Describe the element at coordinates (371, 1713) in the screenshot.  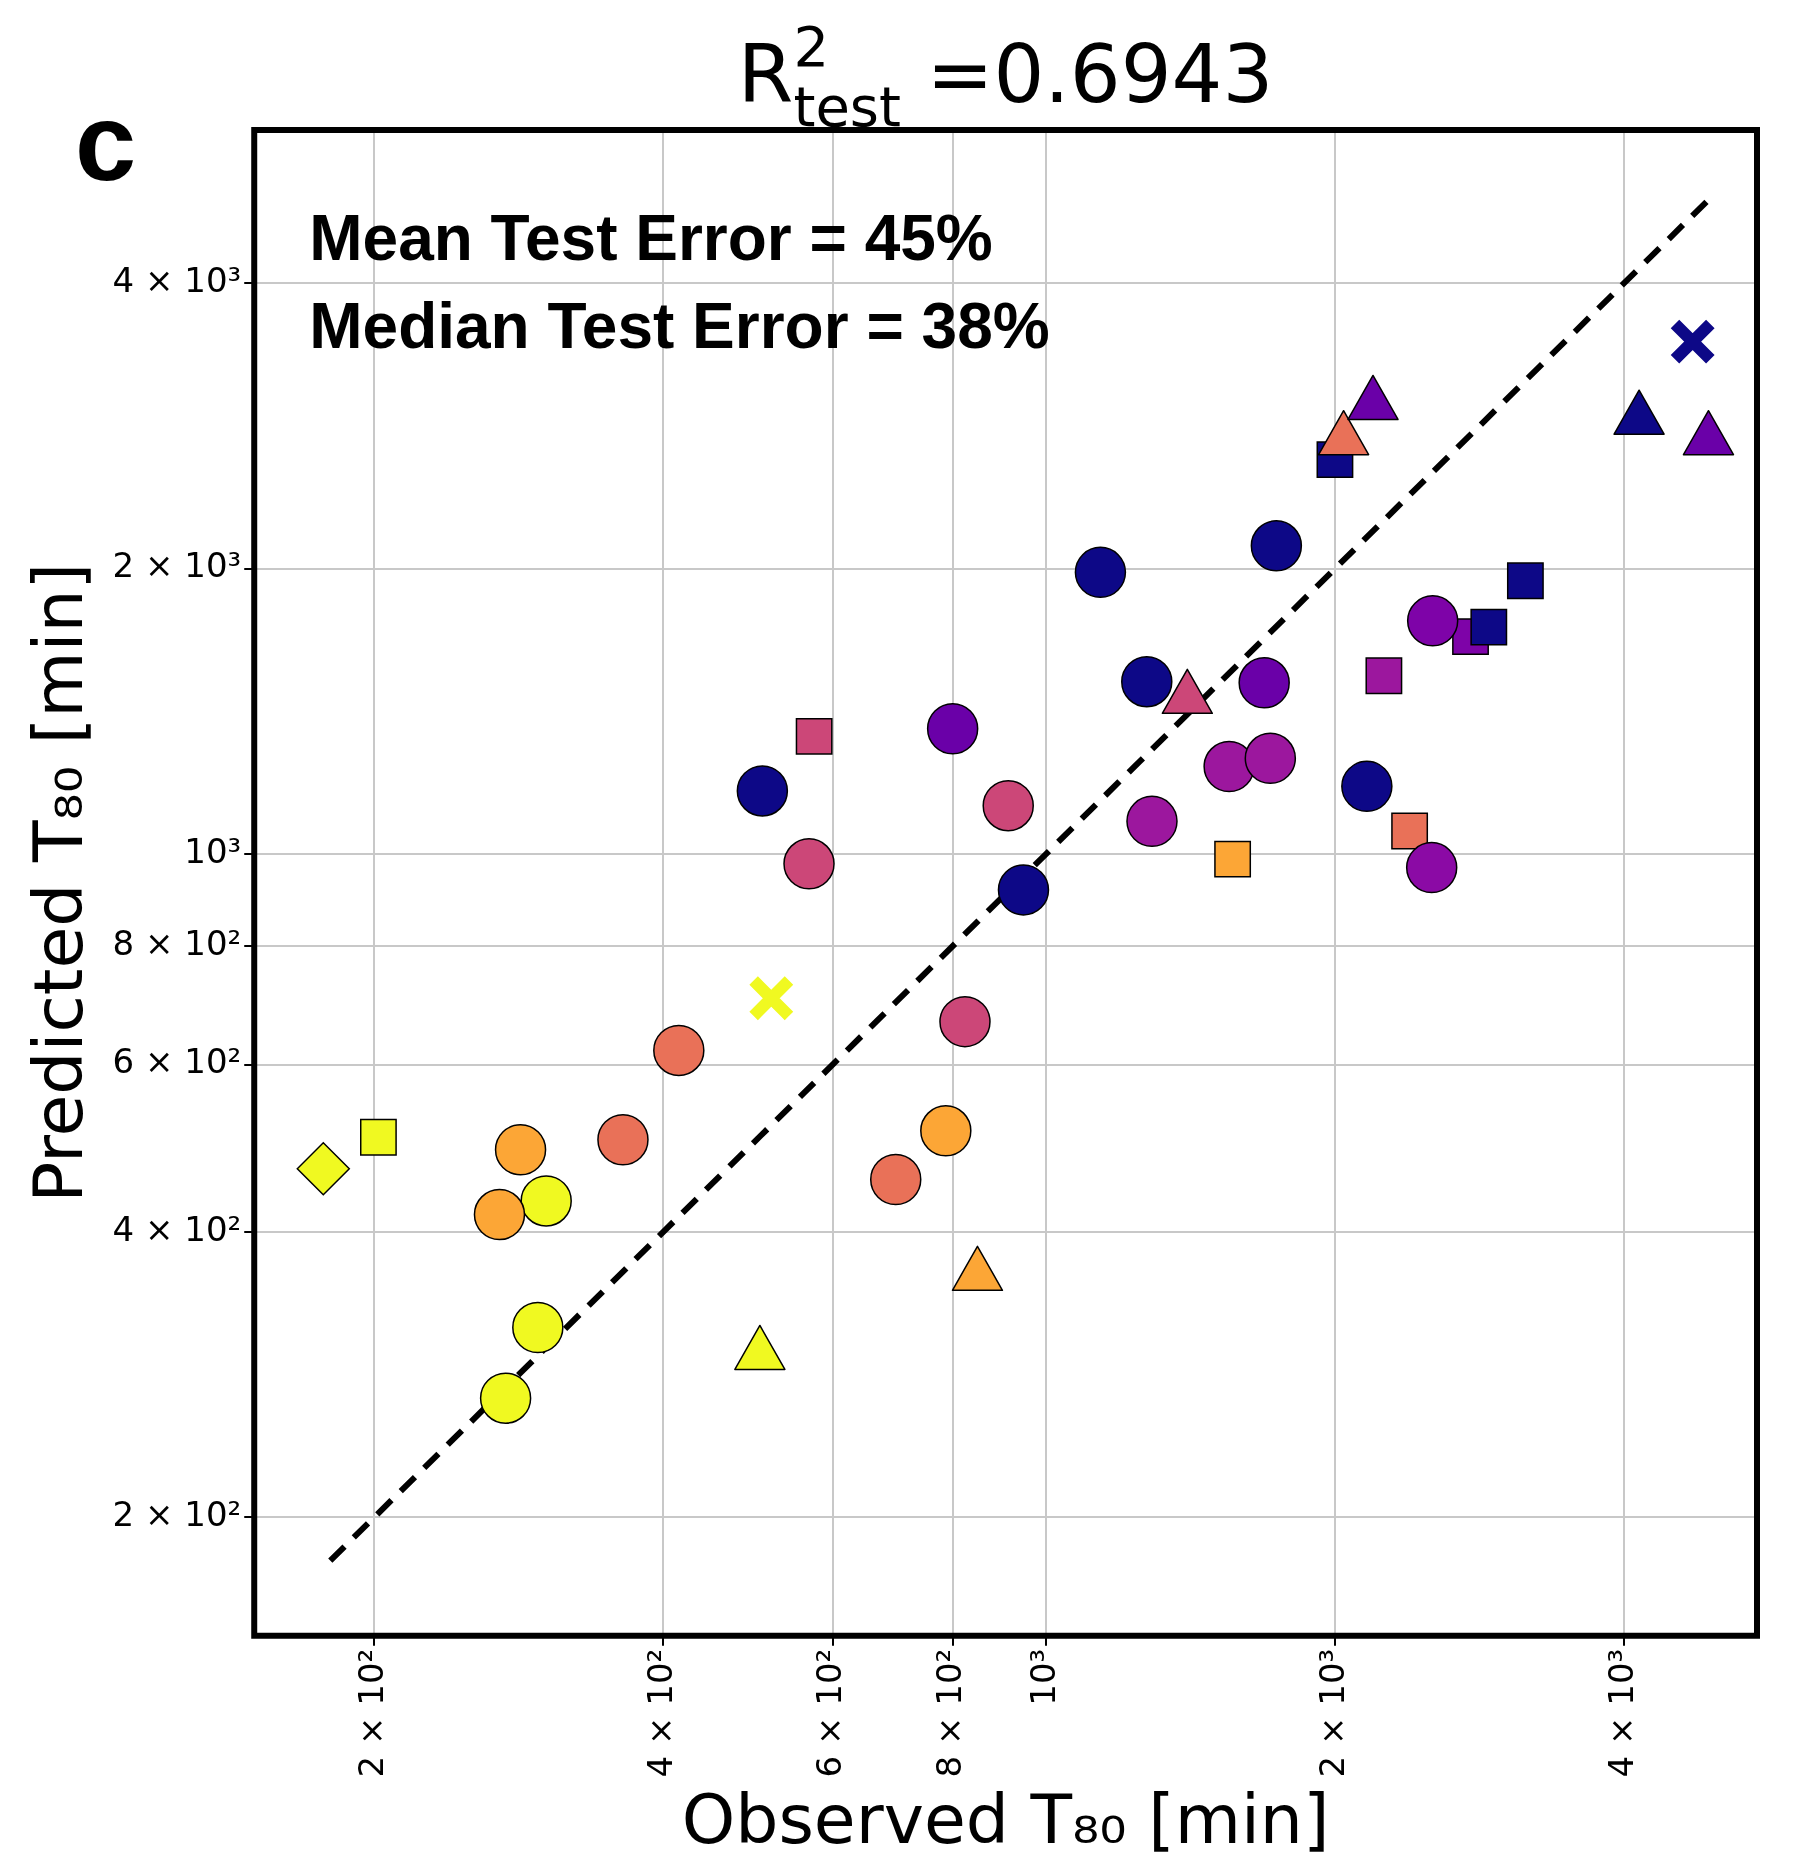
I see `x-tick-label: 2 × 10²` at that location.